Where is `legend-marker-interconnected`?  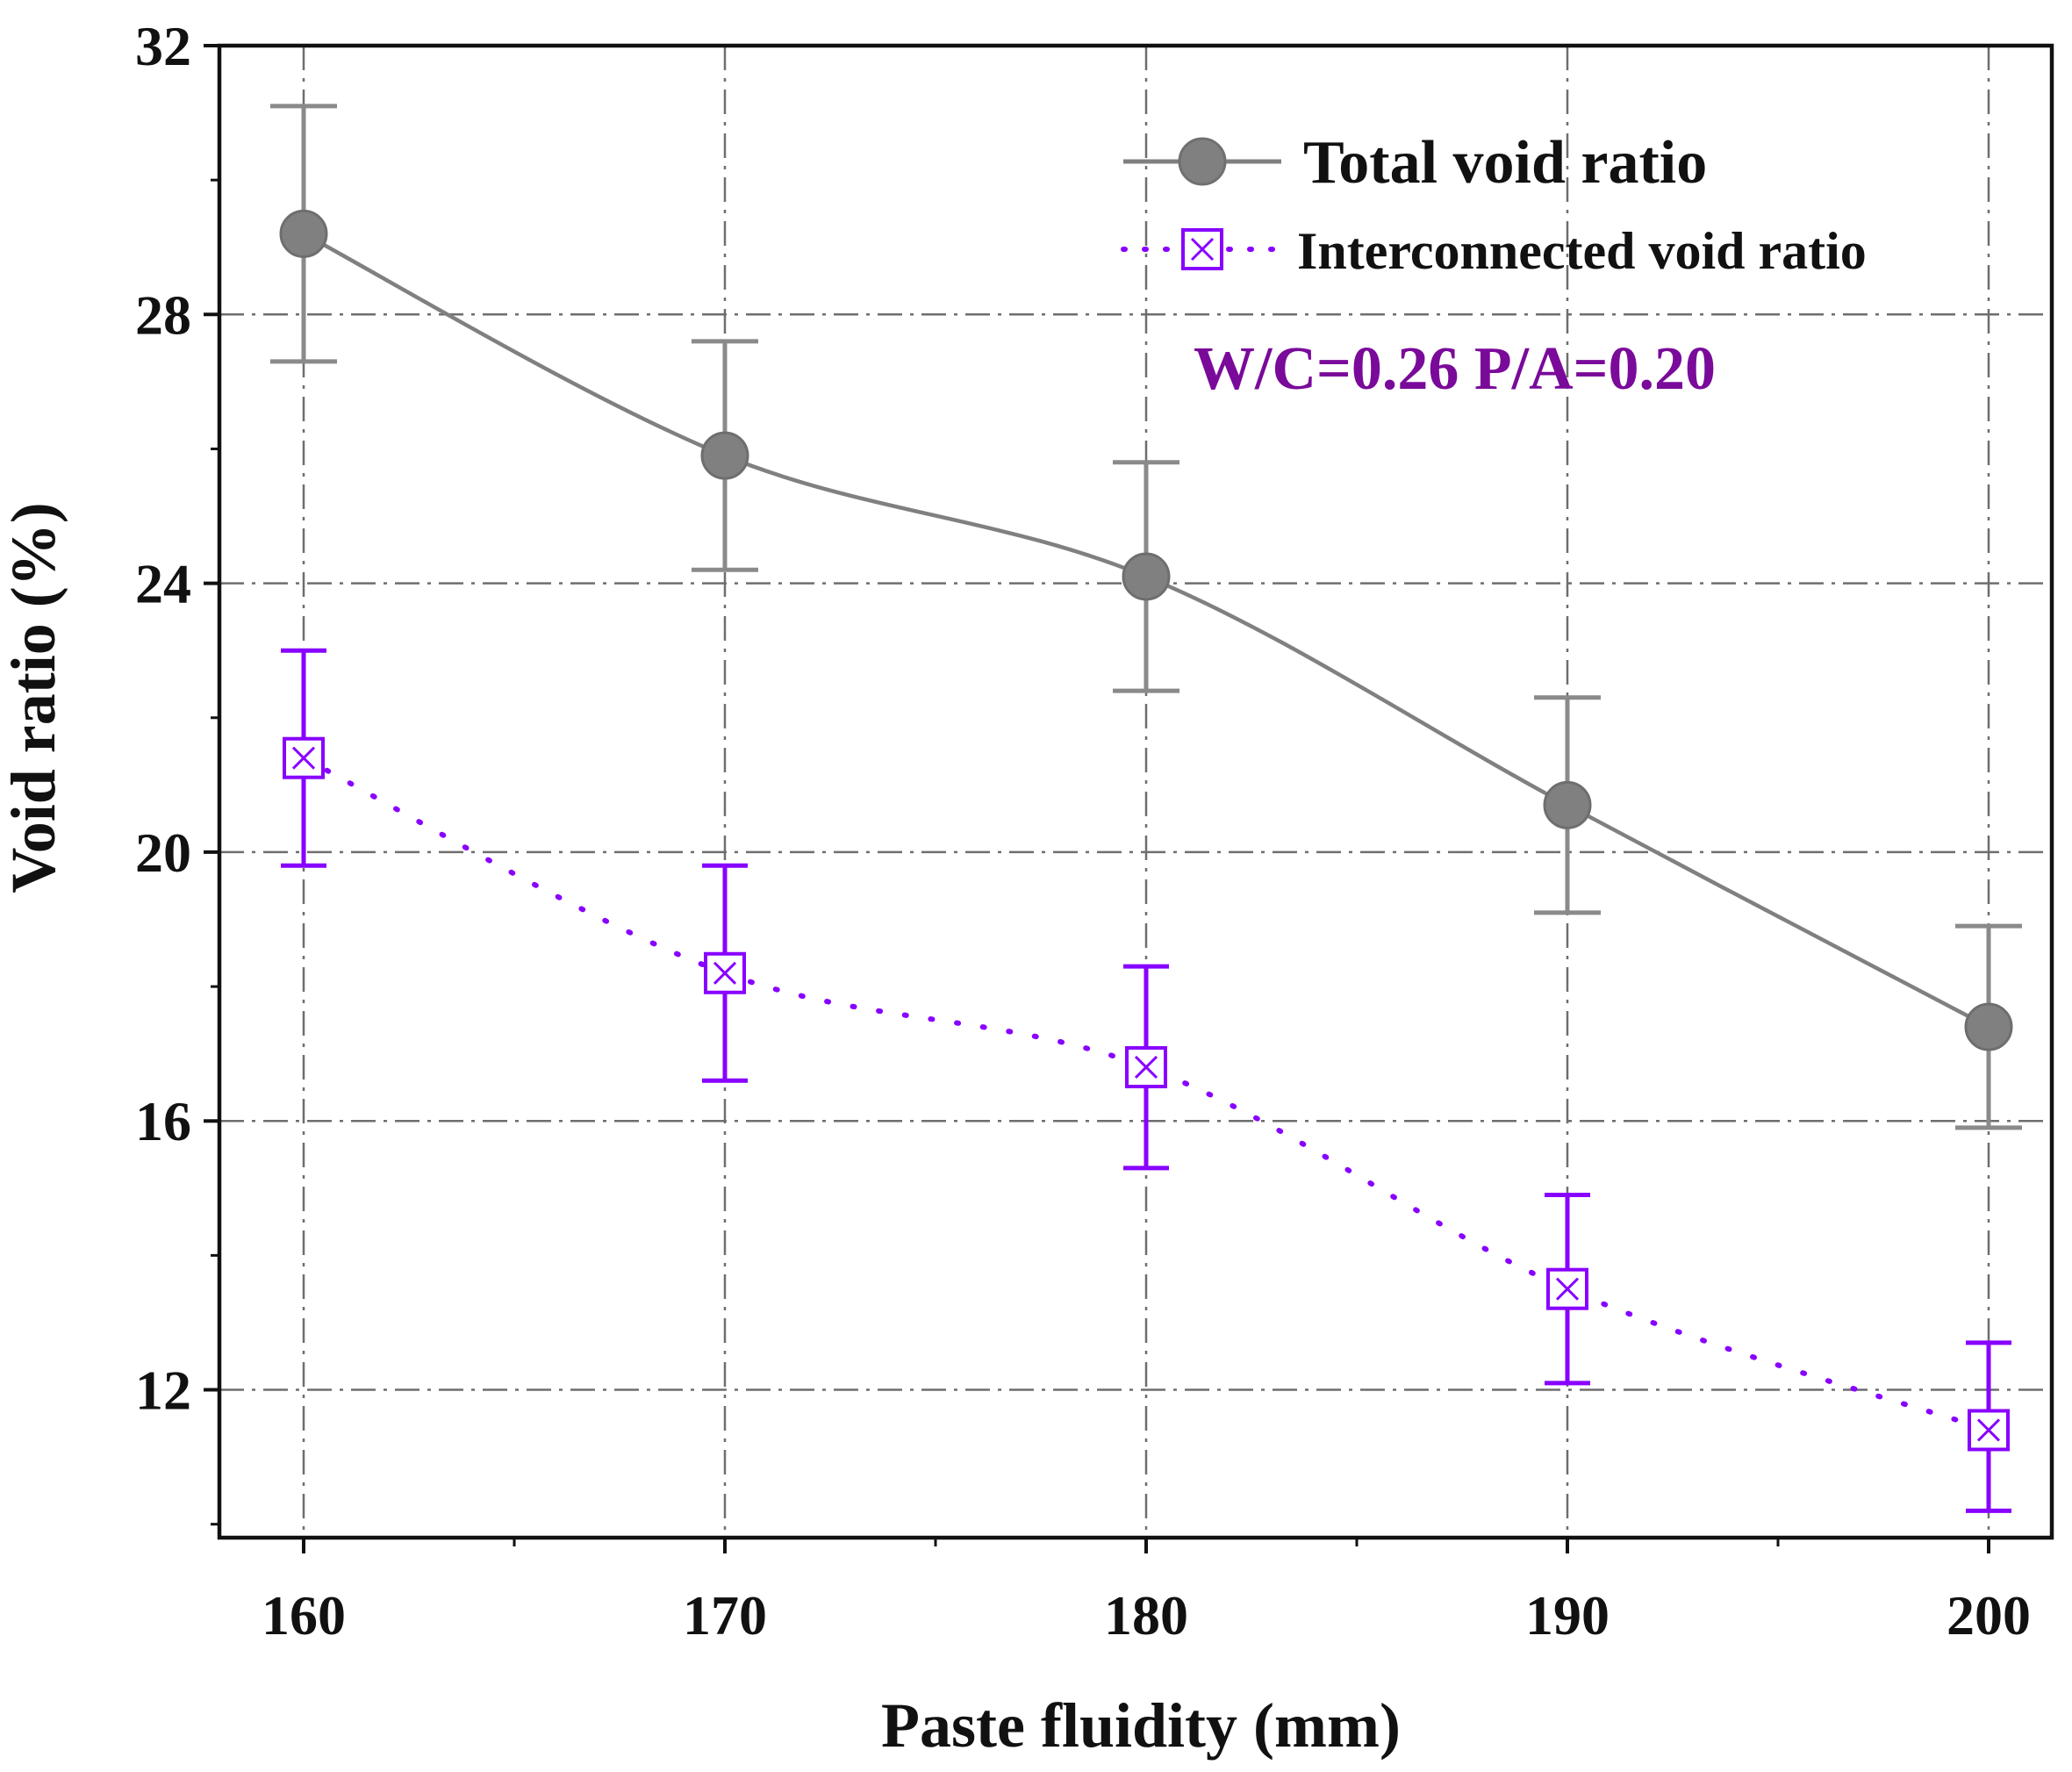 legend-marker-interconnected is located at coordinates (1202, 249).